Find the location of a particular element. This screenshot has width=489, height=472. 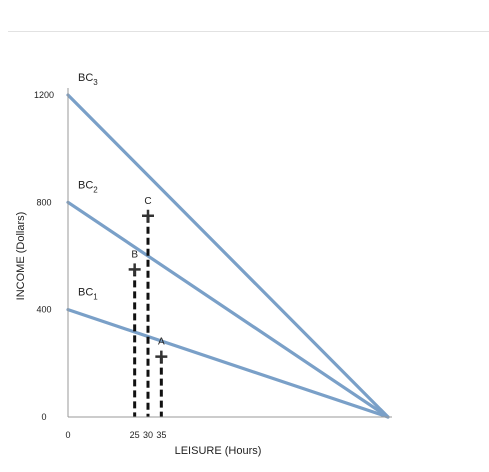

y-tick-label: 0 is located at coordinates (43, 417).